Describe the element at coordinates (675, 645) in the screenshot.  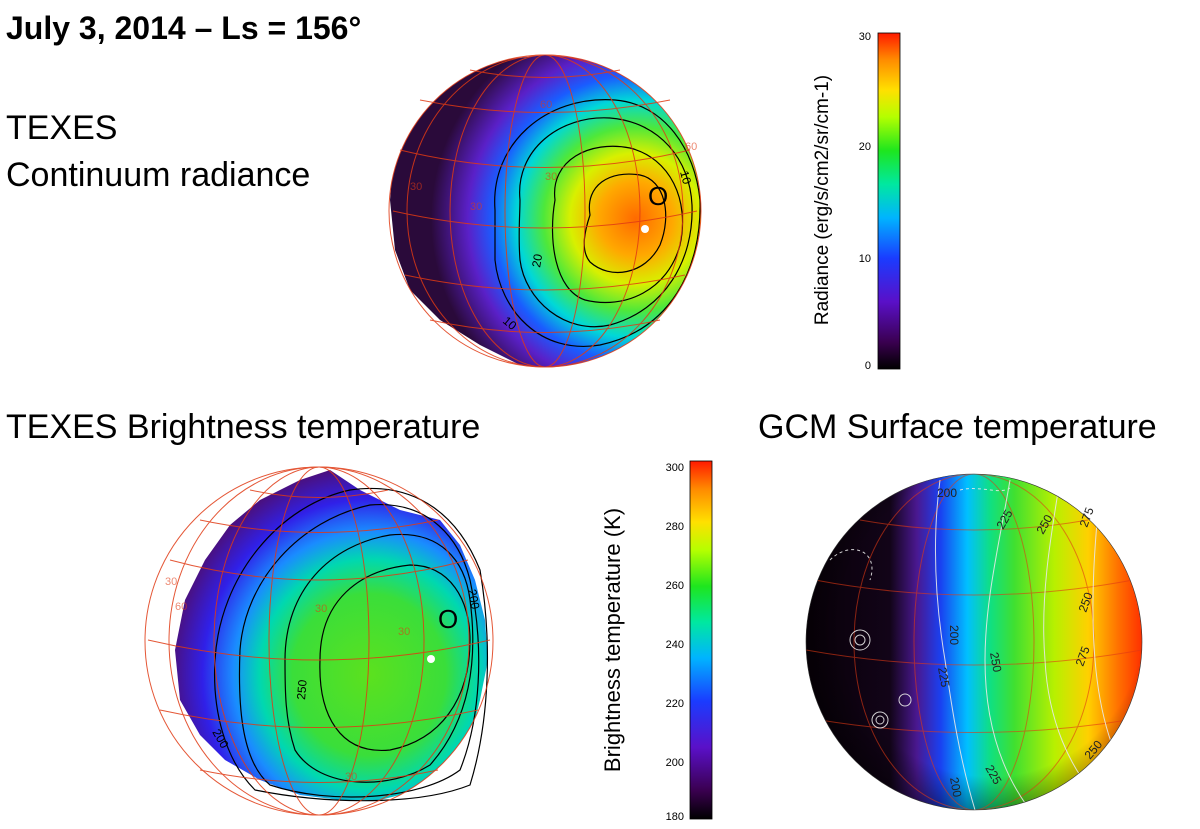
I see `brightness-colorbar-tick: 240` at that location.